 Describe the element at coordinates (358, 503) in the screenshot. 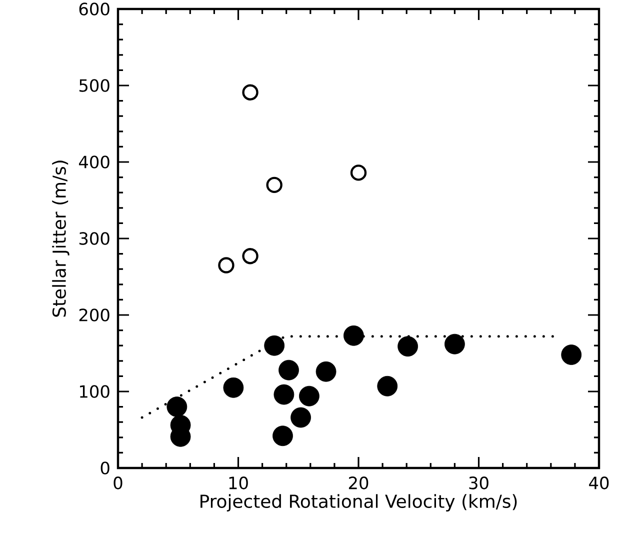

I see `x-axis-title: Projected Rotational Velocity (km/s)` at that location.